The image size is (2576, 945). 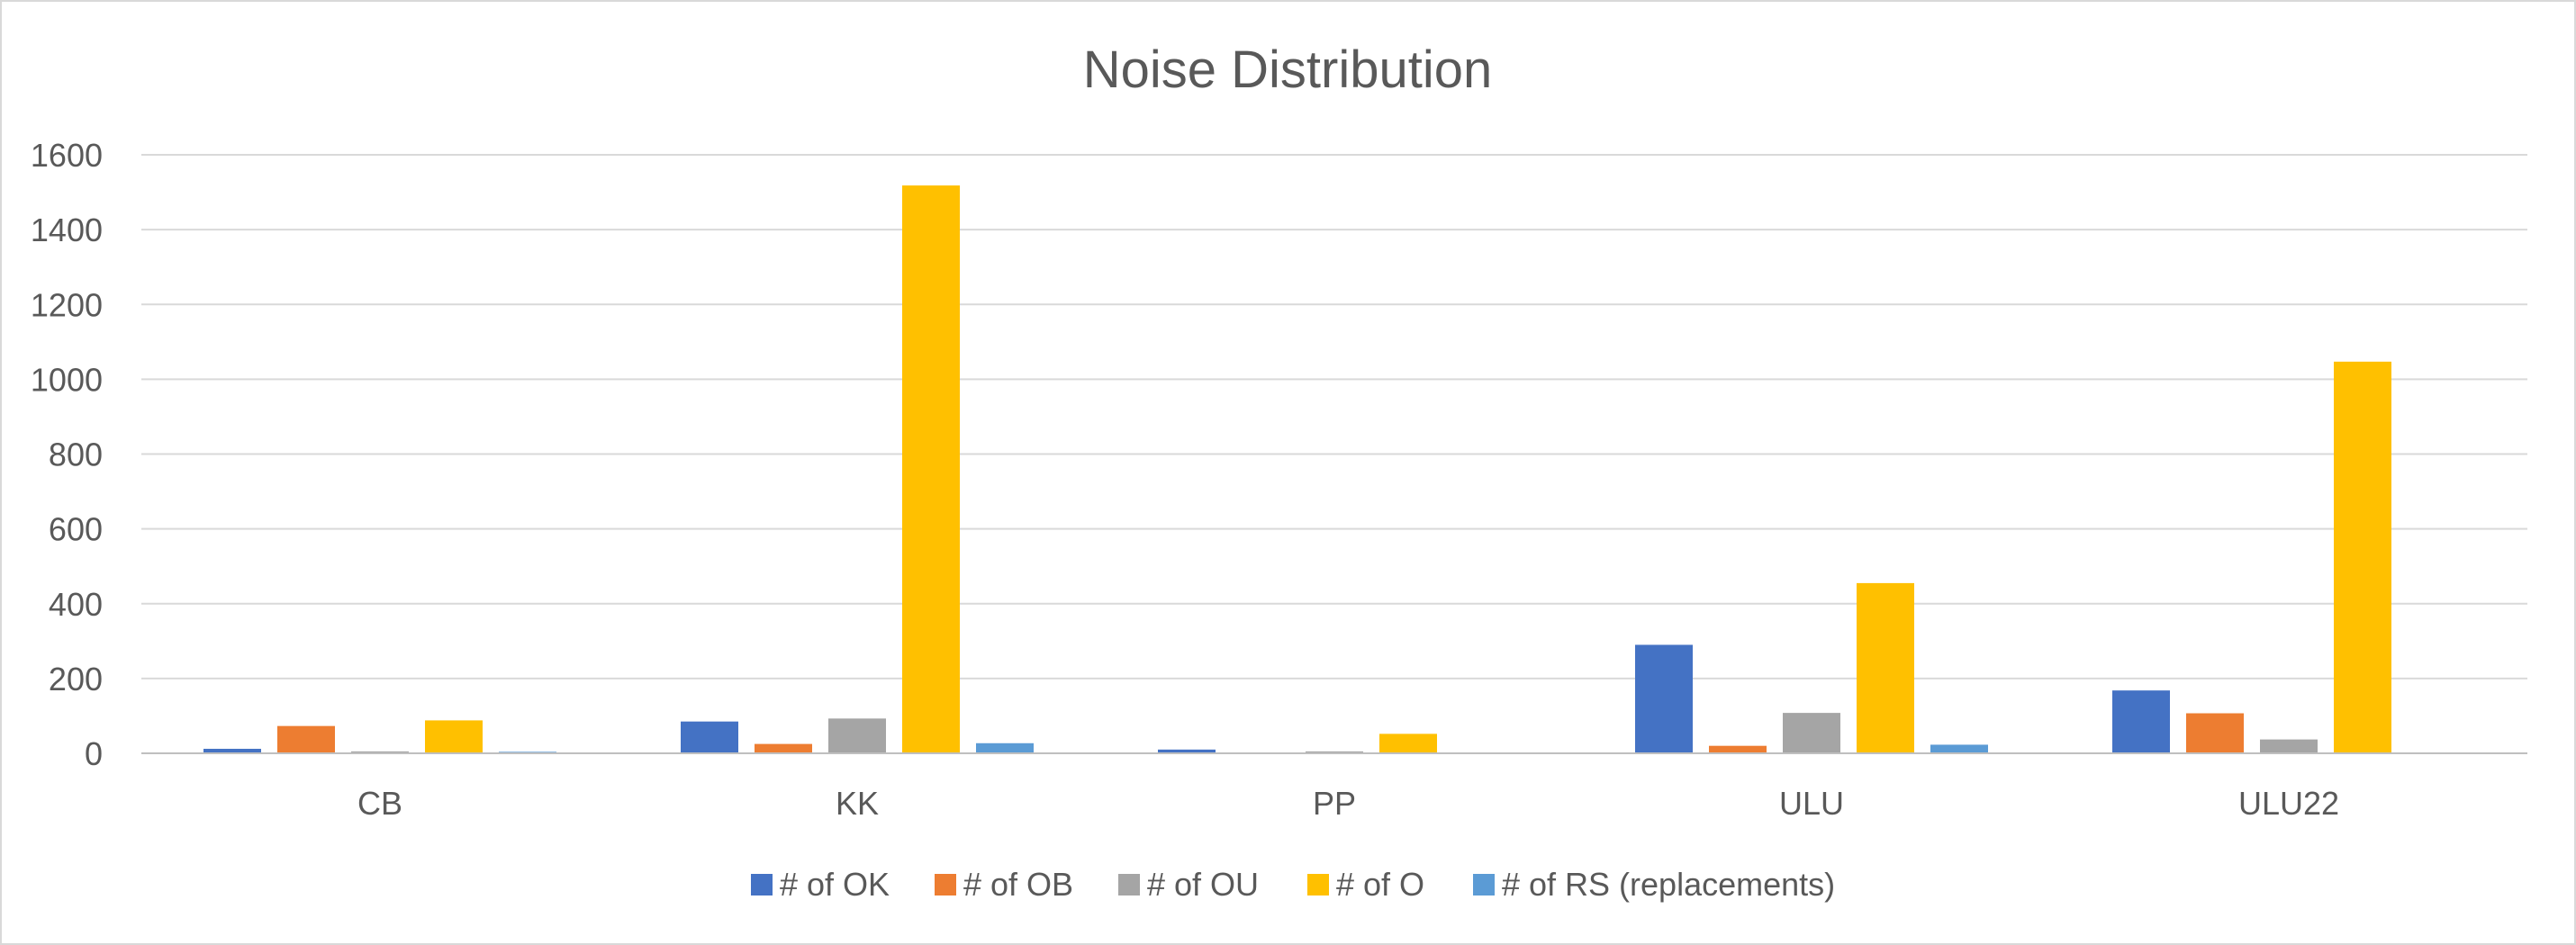 I want to click on legend-item: # of OK, so click(x=820, y=885).